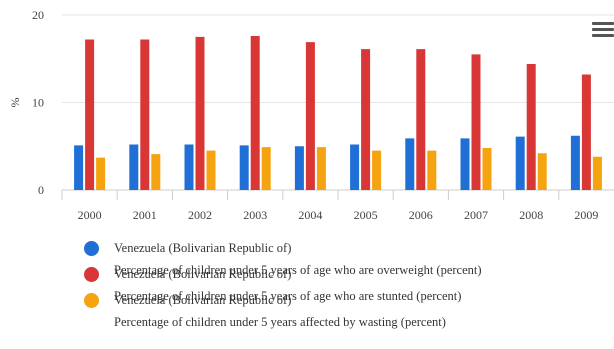  What do you see at coordinates (603, 31) in the screenshot?
I see `hamburger-menu-icon` at bounding box center [603, 31].